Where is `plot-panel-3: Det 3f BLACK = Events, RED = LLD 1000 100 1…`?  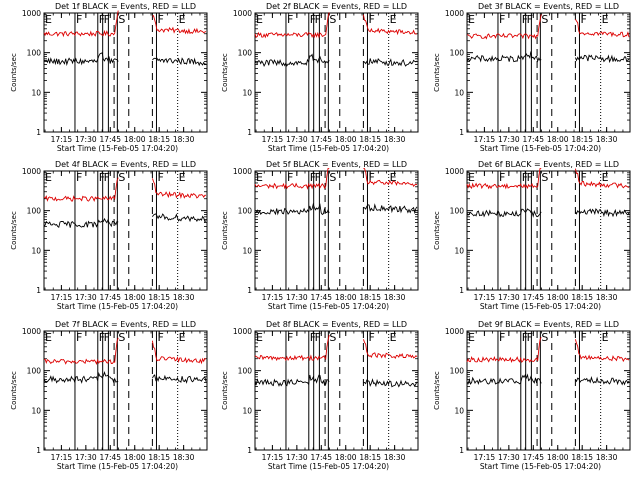 plot-panel-3: Det 3f BLACK = Events, RED = LLD 1000 100 1… is located at coordinates (532, 77).